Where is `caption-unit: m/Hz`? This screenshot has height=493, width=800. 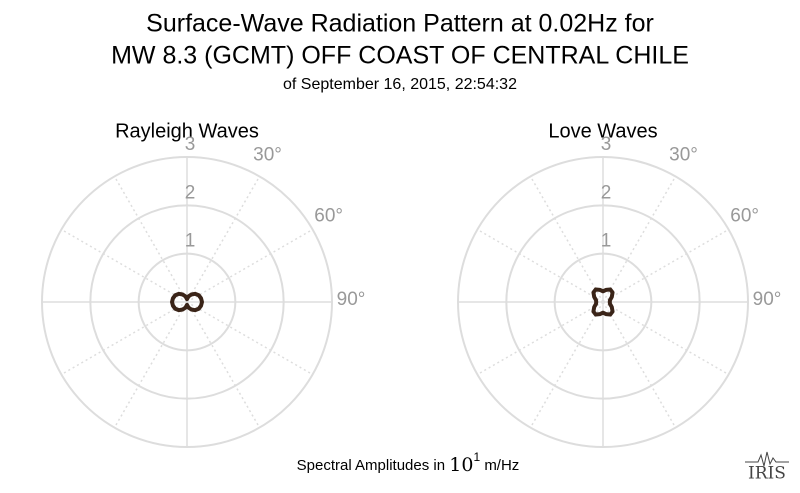 caption-unit: m/Hz is located at coordinates (501, 465).